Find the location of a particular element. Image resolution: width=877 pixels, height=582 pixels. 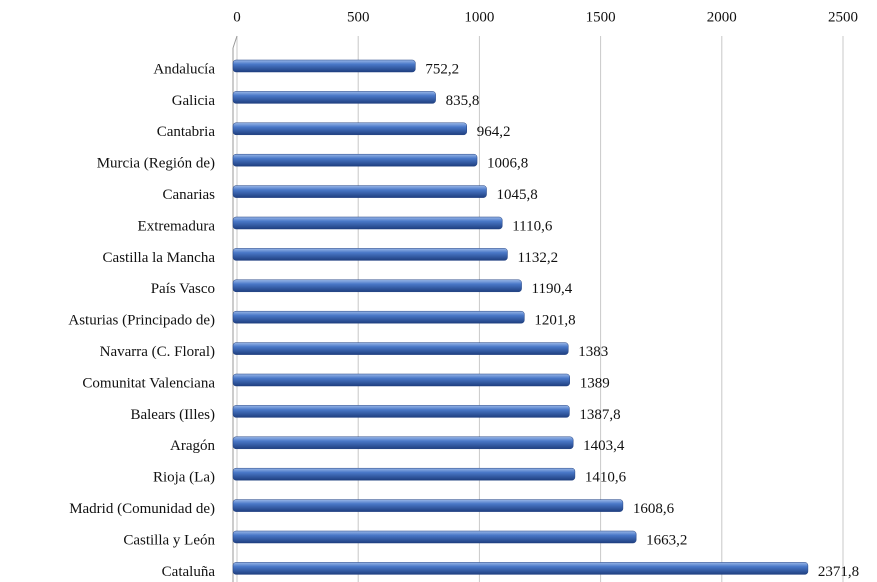

y-tick-label: Asturias (Principado de) is located at coordinates (141, 321).